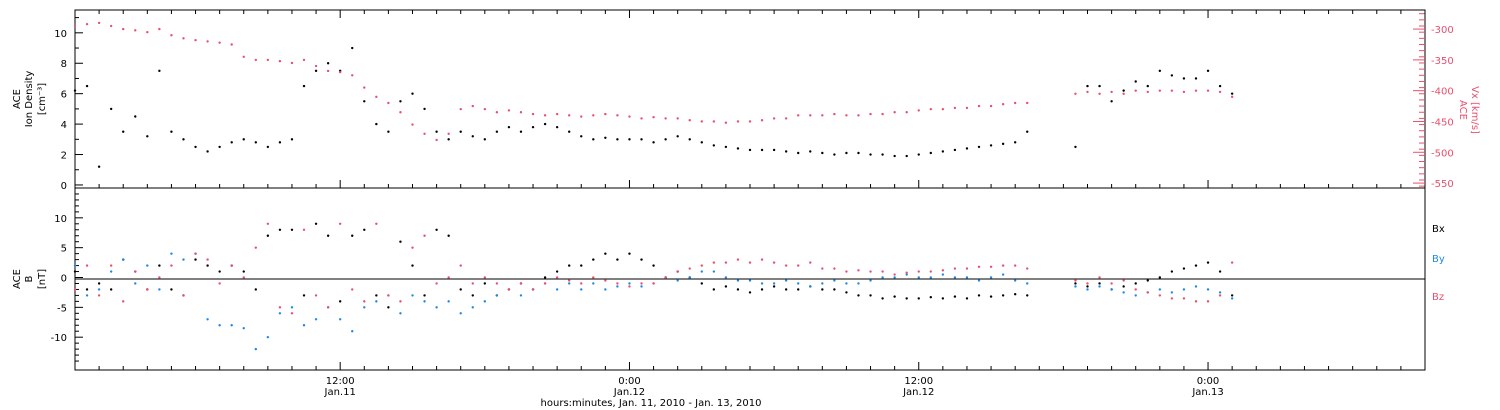 This screenshot has height=410, width=1500. I want to click on panel2-left-tick-label: 5, so click(64, 249).